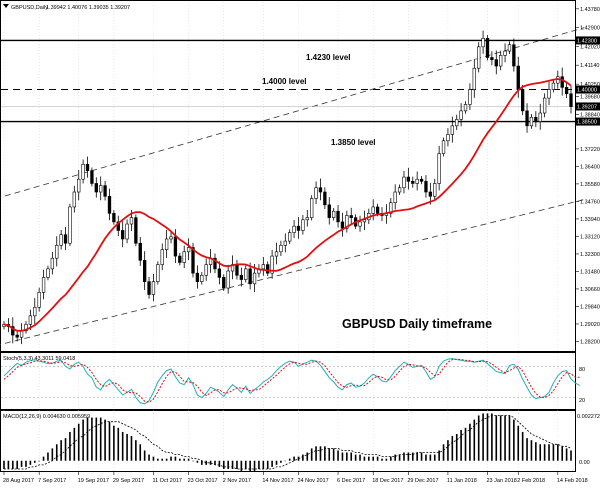 The width and height of the screenshot is (600, 495). I want to click on price-tick-label: 1.33940, so click(590, 220).